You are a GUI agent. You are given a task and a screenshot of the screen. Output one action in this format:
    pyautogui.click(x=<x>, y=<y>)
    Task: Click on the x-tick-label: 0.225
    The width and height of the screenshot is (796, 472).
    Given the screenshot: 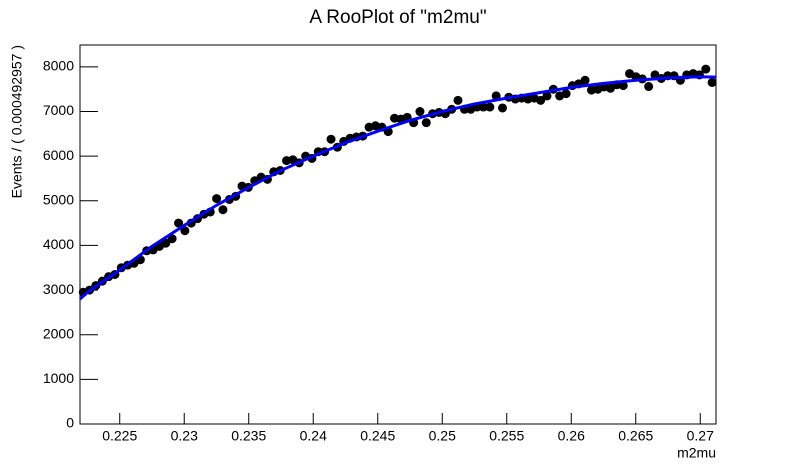 What is the action you would take?
    pyautogui.click(x=119, y=436)
    